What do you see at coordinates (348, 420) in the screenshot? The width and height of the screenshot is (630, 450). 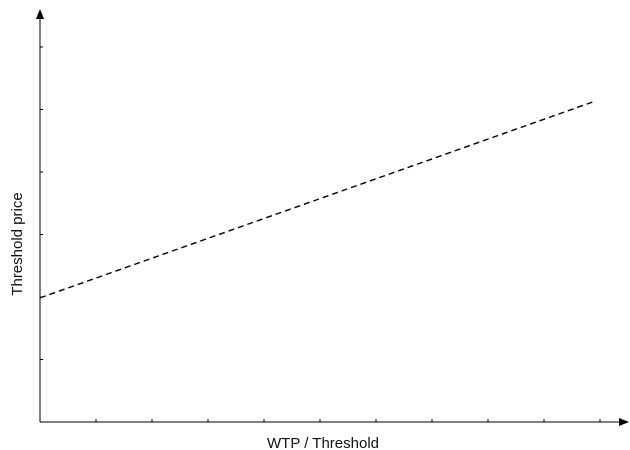 I see `x-ticks` at bounding box center [348, 420].